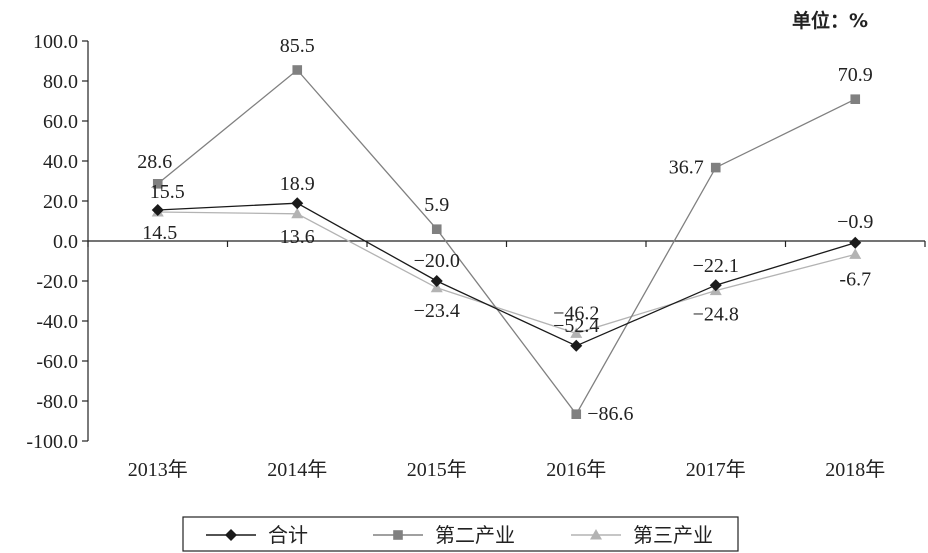  What do you see at coordinates (57, 282) in the screenshot?
I see `y-tick-label: -20.0` at bounding box center [57, 282].